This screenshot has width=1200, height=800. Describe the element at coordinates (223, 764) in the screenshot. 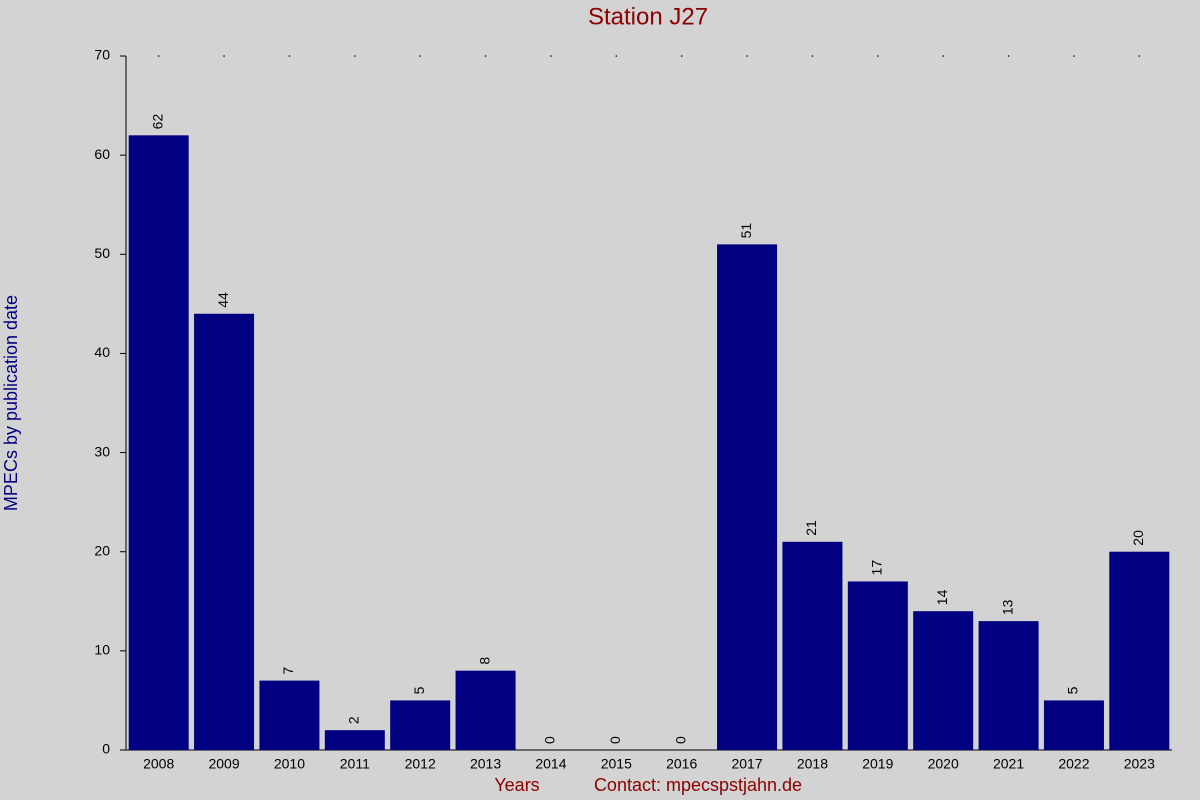

I see `x-tick-label: 2009` at that location.